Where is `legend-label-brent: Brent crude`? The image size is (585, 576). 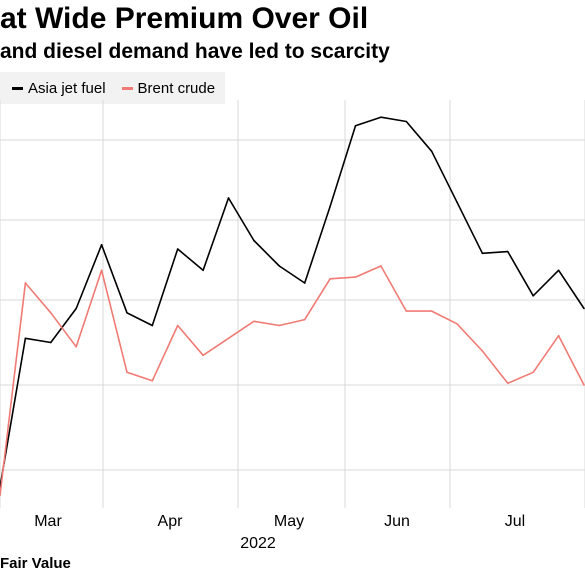 legend-label-brent: Brent crude is located at coordinates (176, 88).